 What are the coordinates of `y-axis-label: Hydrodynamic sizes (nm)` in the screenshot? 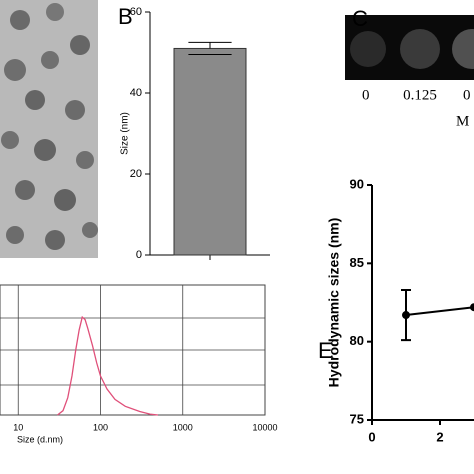 It's located at (334, 303).